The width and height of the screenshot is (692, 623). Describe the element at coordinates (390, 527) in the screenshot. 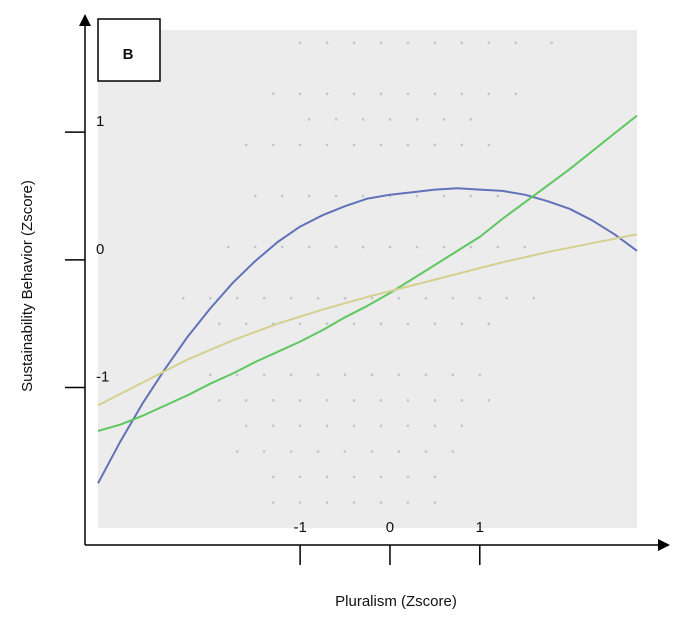

I see `x-tick-label: 0` at that location.